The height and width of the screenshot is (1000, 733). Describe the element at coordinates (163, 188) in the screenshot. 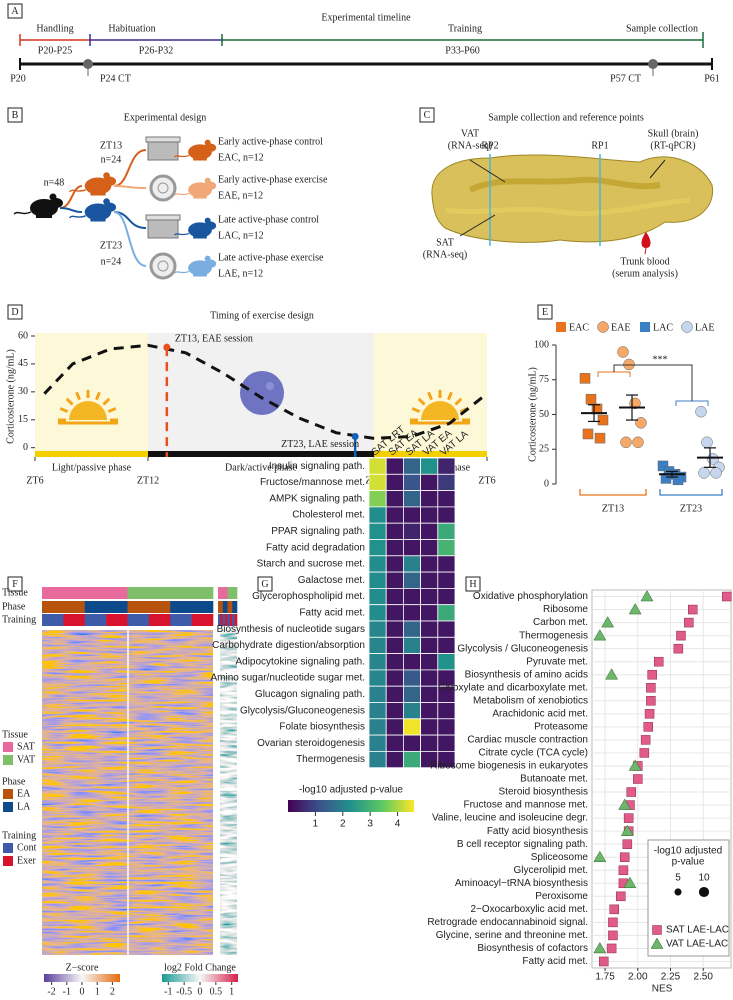

I see `wheel-hub` at that location.